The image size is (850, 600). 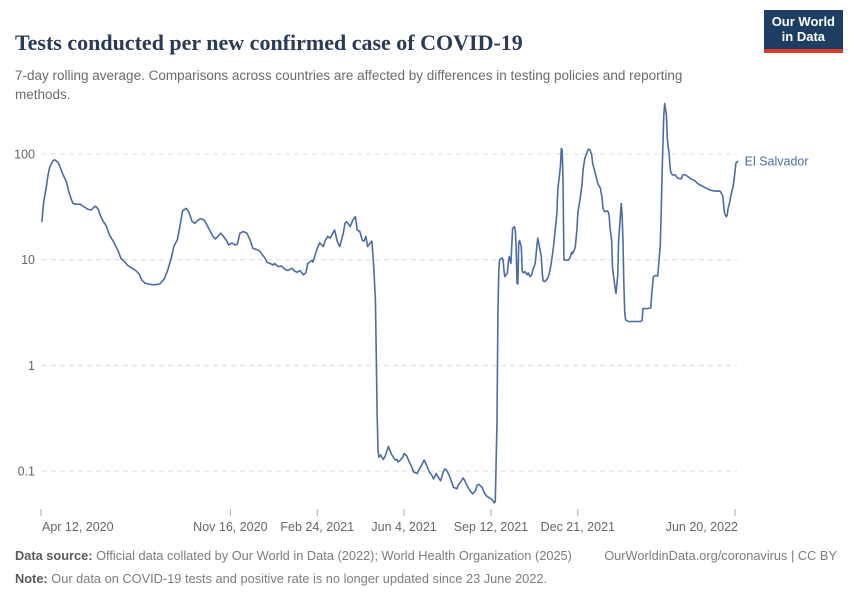 I want to click on x-axis-tick-label: Jun 20, 2022, so click(x=702, y=527).